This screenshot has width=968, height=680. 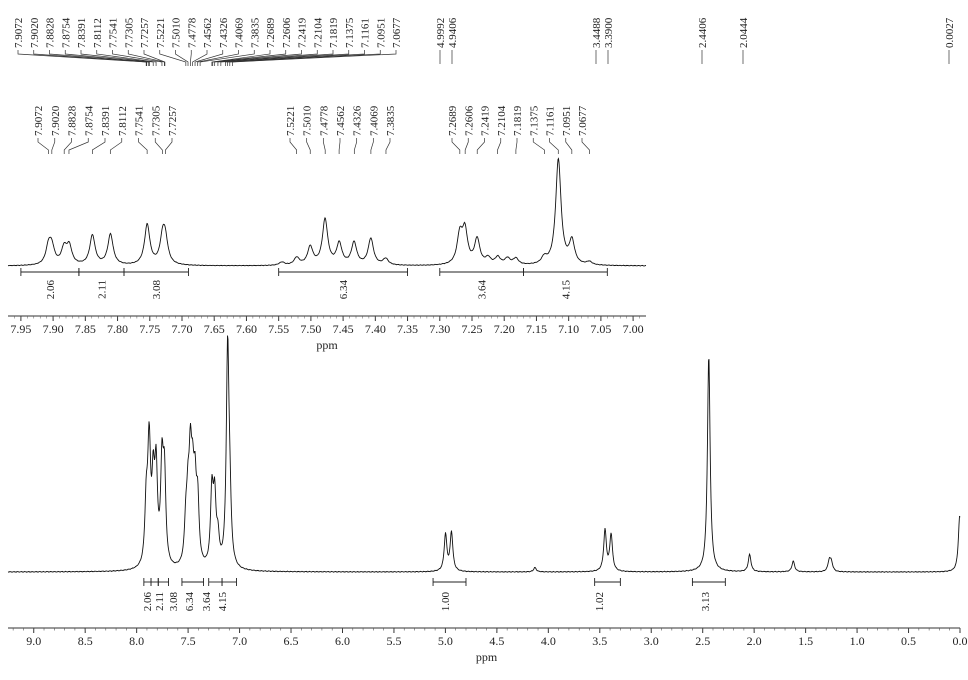 I want to click on inset-x-tick-label-7: 7.60, so click(x=246, y=329).